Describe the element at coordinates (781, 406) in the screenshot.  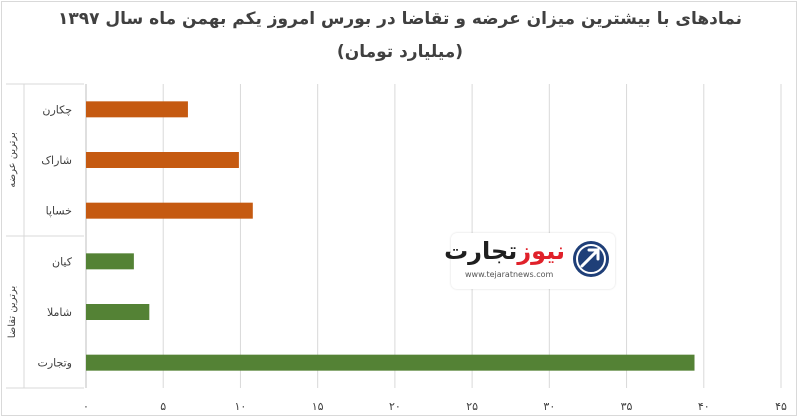
I see `x-tick-label: ۴۵` at that location.